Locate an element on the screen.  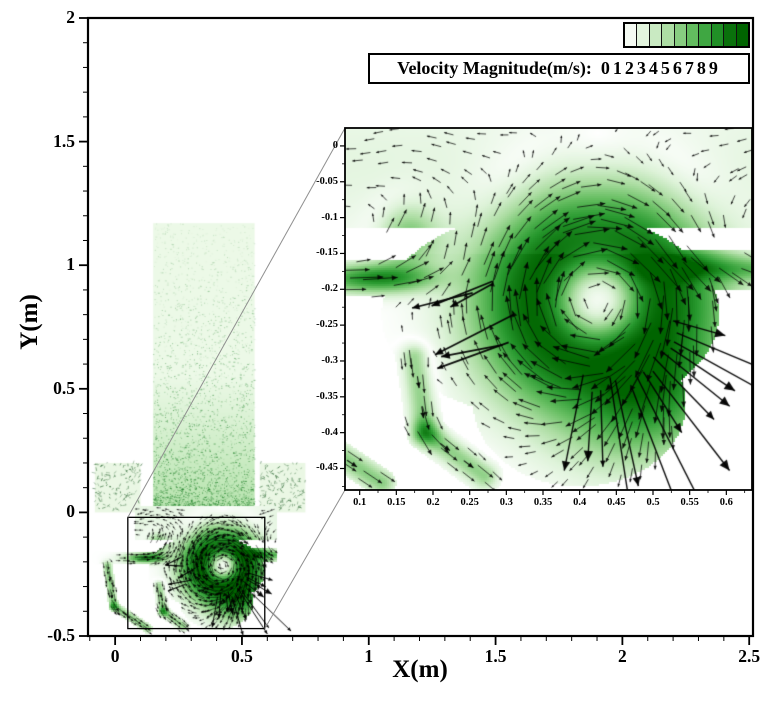
main-y-tick-label: 2 is located at coordinates (70, 17).